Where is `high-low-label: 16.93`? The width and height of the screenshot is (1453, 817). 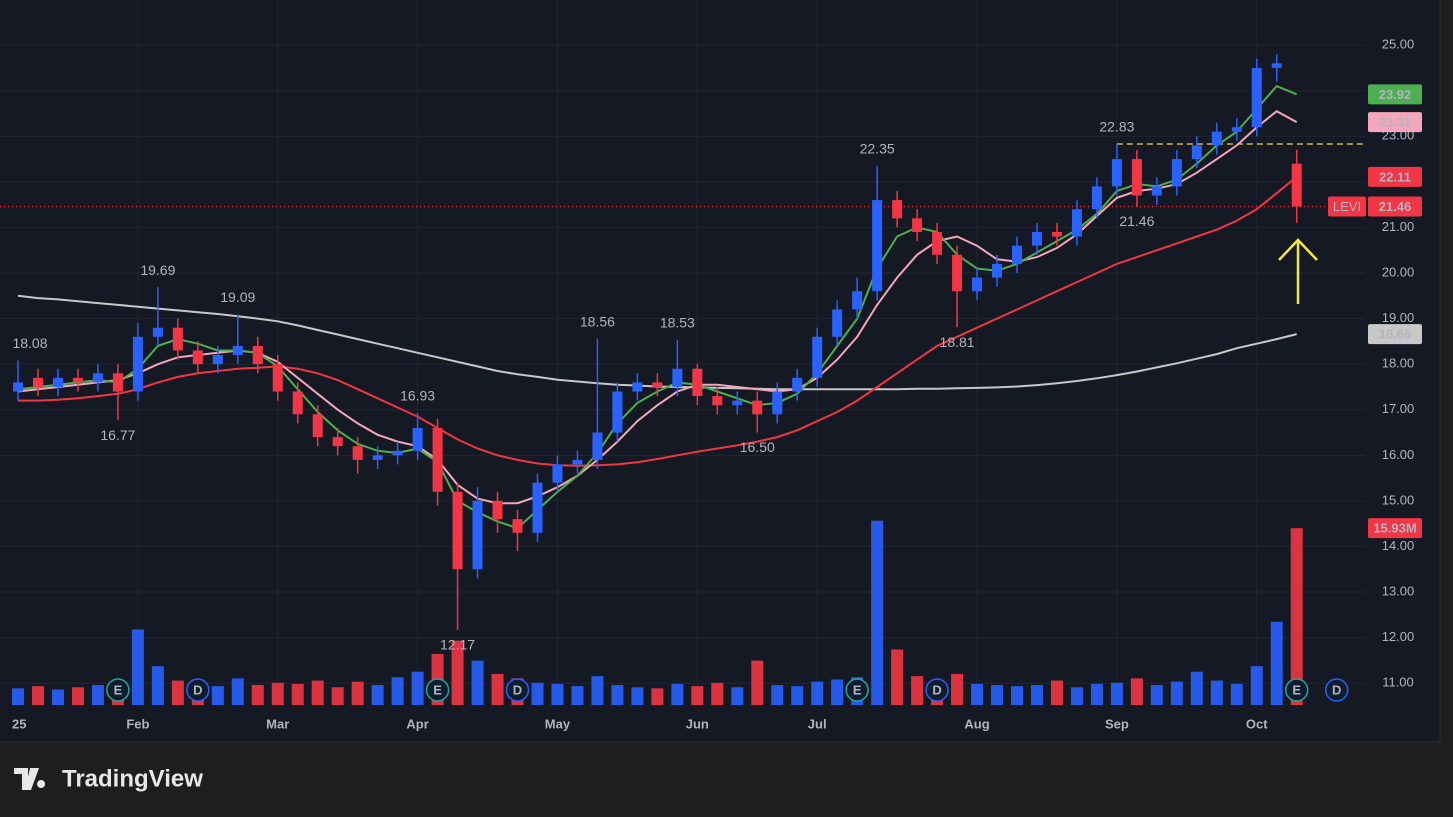 high-low-label: 16.93 is located at coordinates (417, 396).